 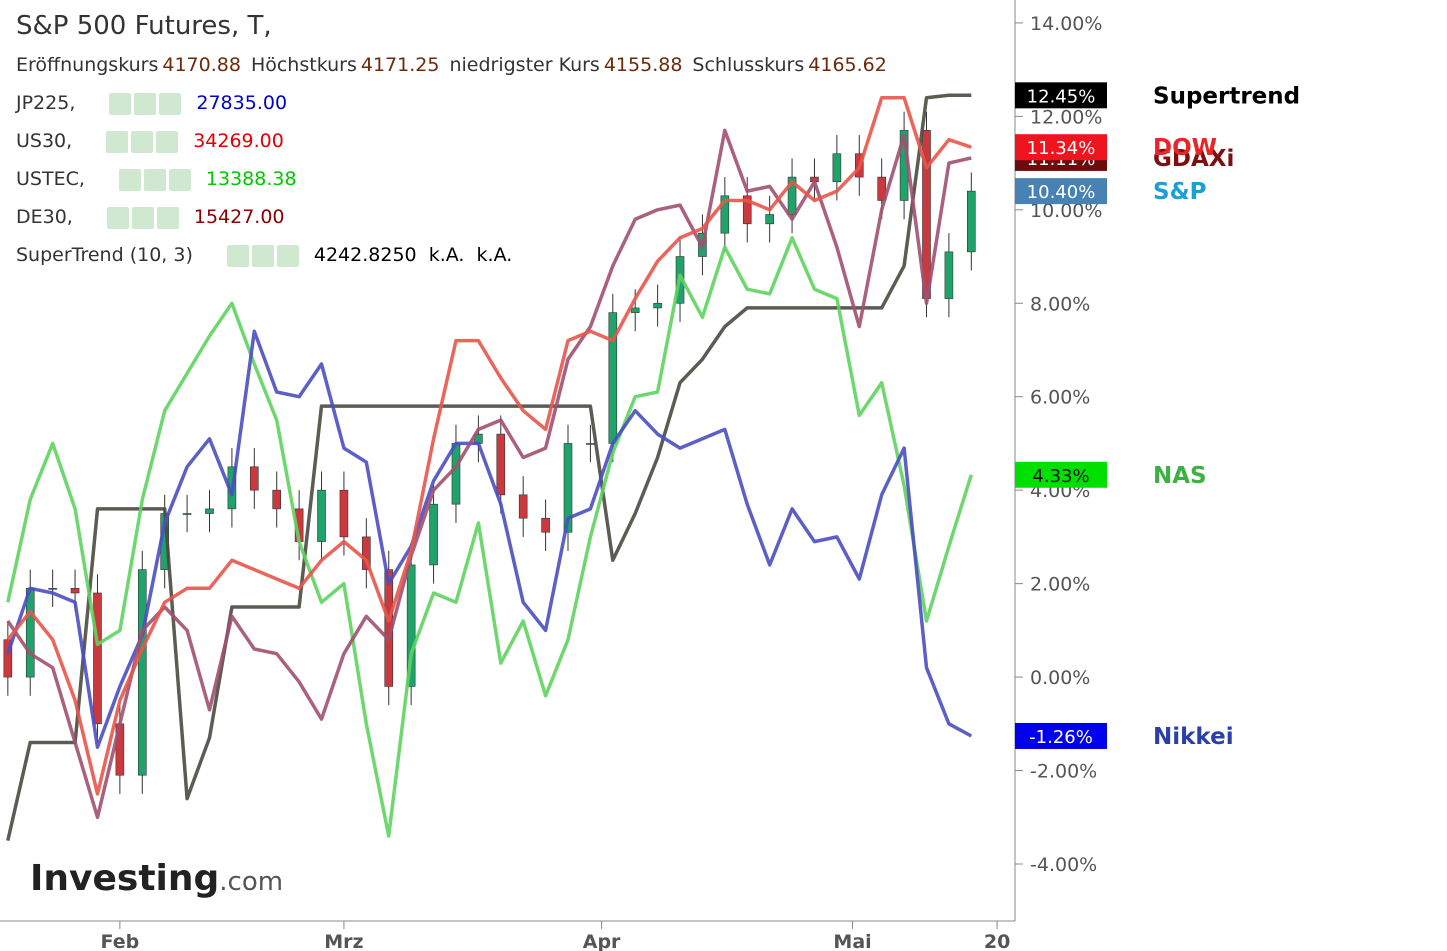 What do you see at coordinates (87, 65) in the screenshot?
I see `ohlc-label: Eröffnungskurs` at bounding box center [87, 65].